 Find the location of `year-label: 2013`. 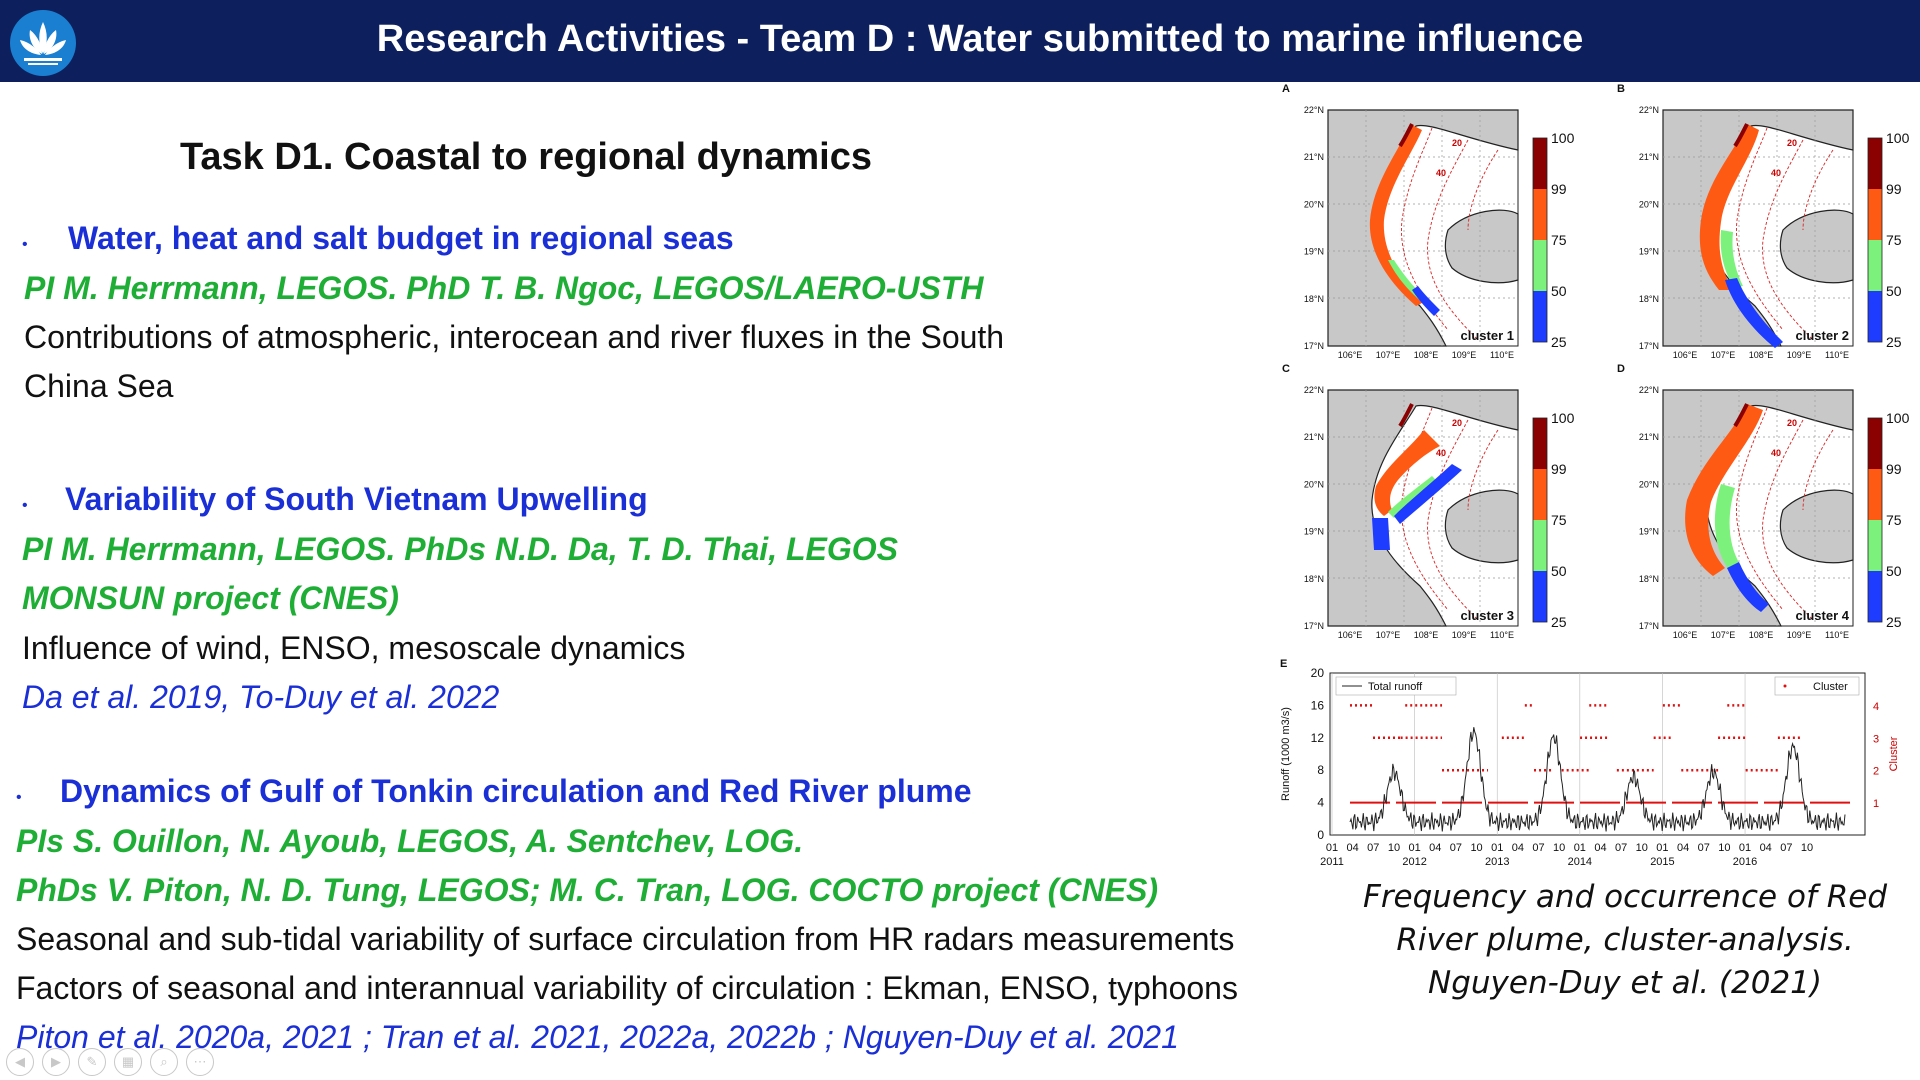

year-label: 2013 is located at coordinates (1497, 862).